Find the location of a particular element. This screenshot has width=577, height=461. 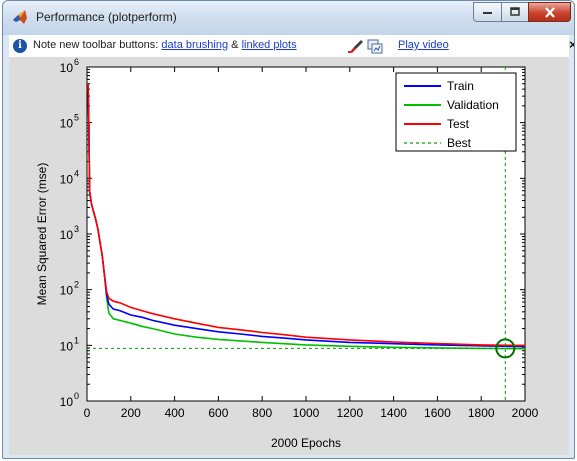

minimize-button is located at coordinates (487, 12).